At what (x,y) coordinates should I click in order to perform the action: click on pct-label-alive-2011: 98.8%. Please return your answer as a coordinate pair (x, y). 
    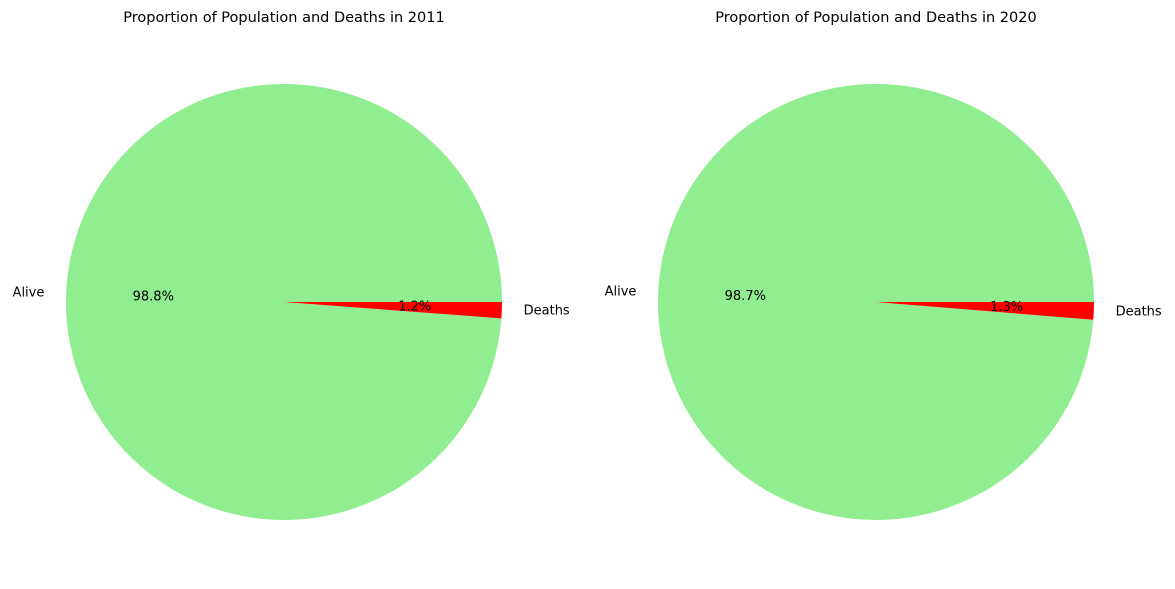
    Looking at the image, I should click on (153, 297).